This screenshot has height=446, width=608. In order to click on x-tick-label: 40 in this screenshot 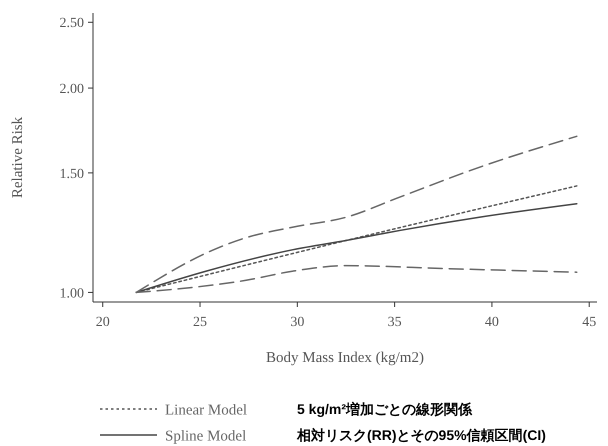, I will do `click(491, 322)`.